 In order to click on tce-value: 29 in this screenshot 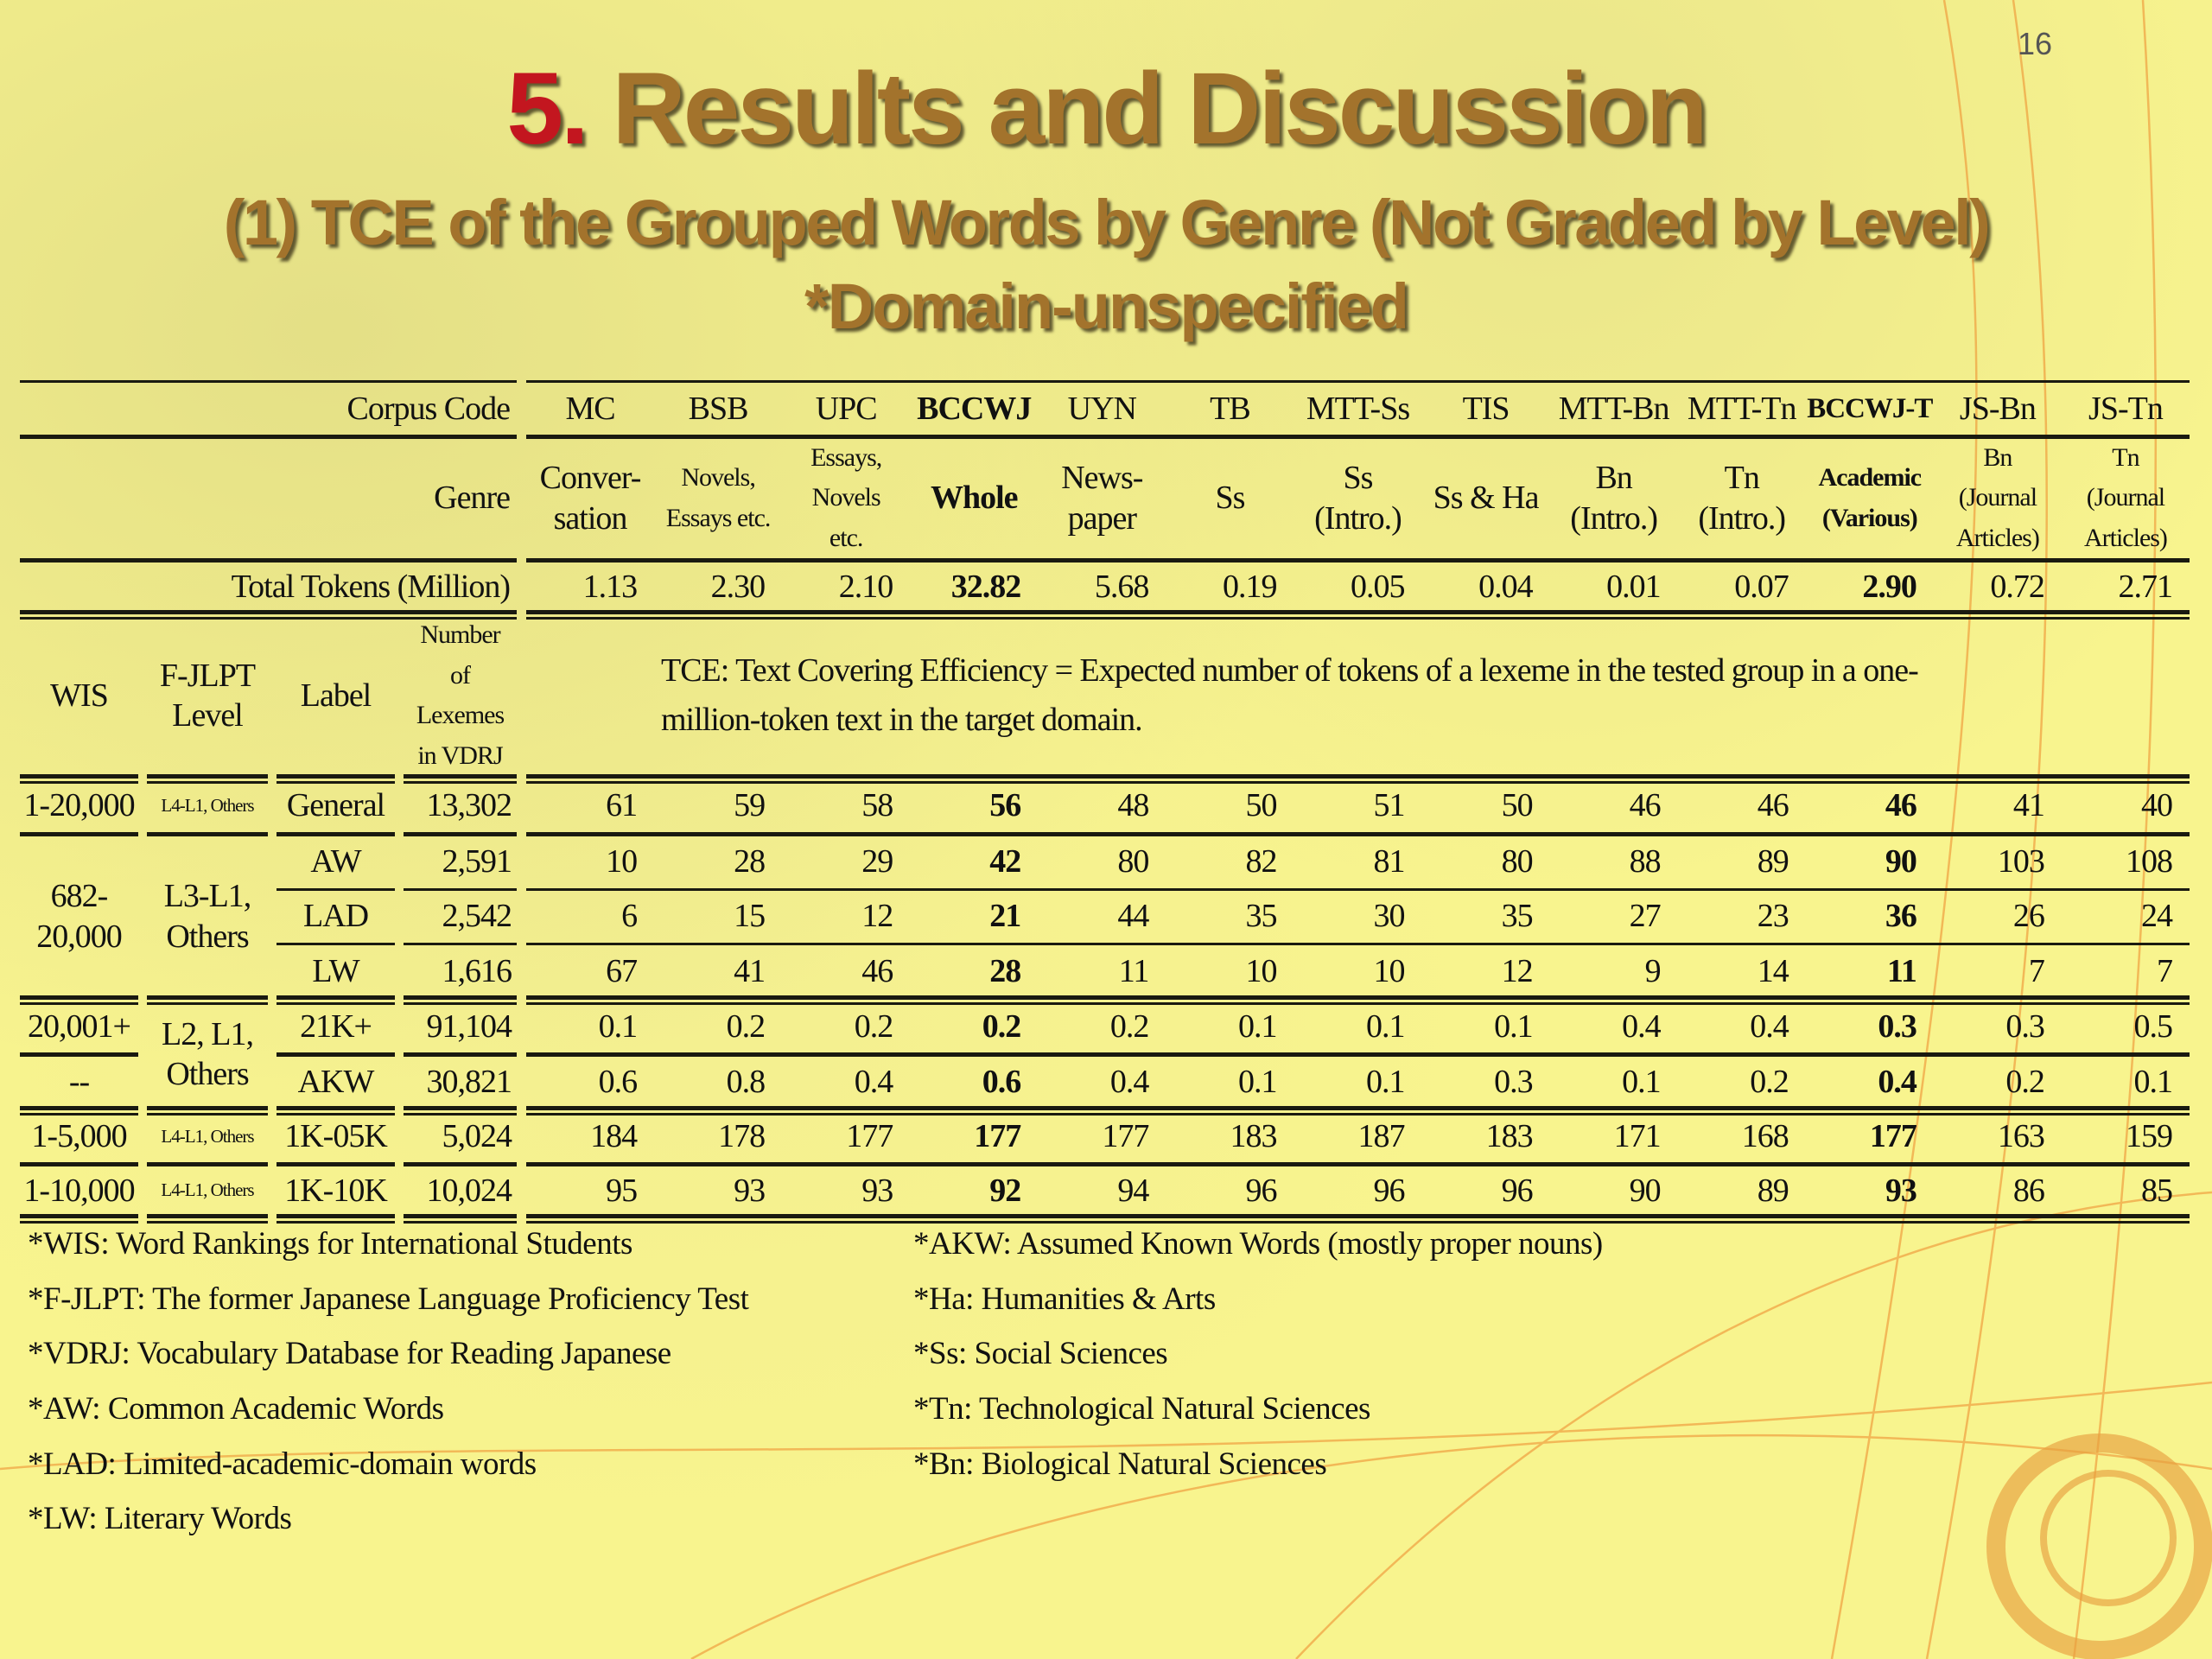, I will do `click(877, 861)`.